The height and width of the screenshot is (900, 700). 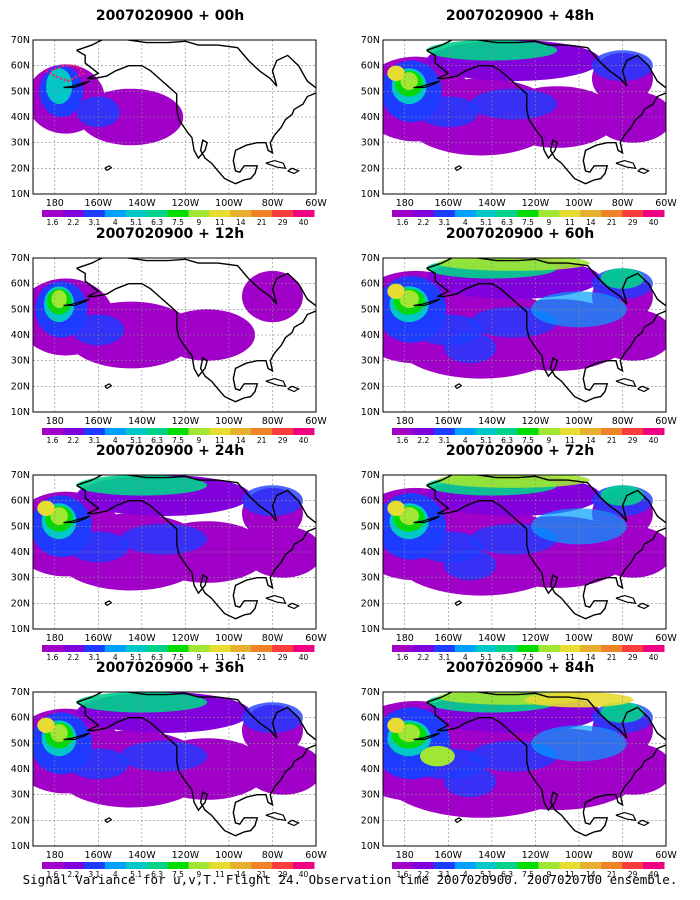 I want to click on variance-field, so click(x=524, y=335).